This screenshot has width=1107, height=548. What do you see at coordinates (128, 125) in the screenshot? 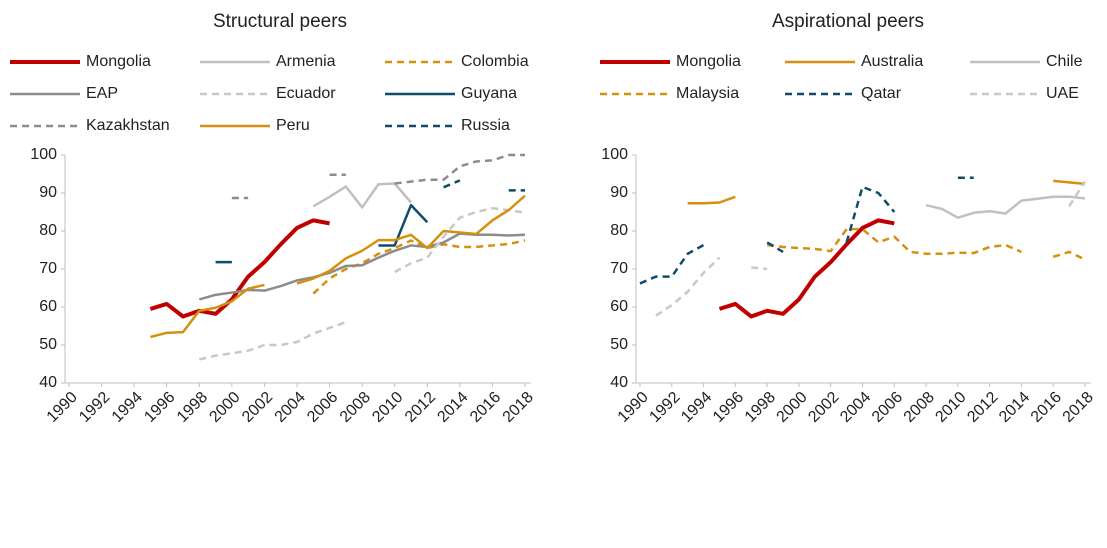
I see `legend-label: Kazakhstan` at bounding box center [128, 125].